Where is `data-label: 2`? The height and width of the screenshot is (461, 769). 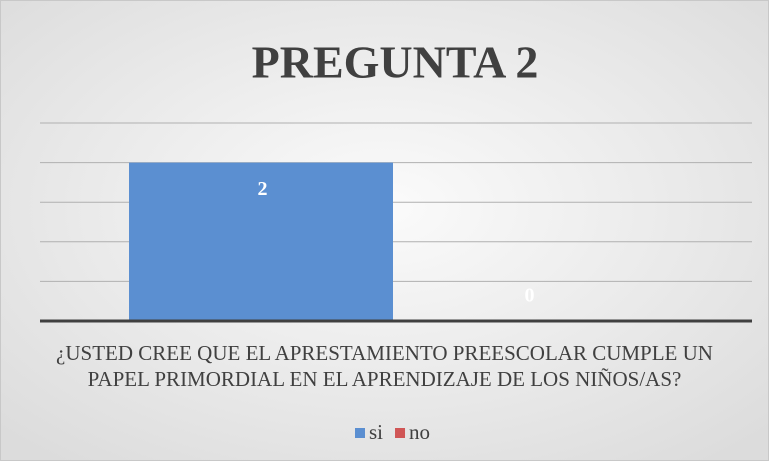 data-label: 2 is located at coordinates (263, 189).